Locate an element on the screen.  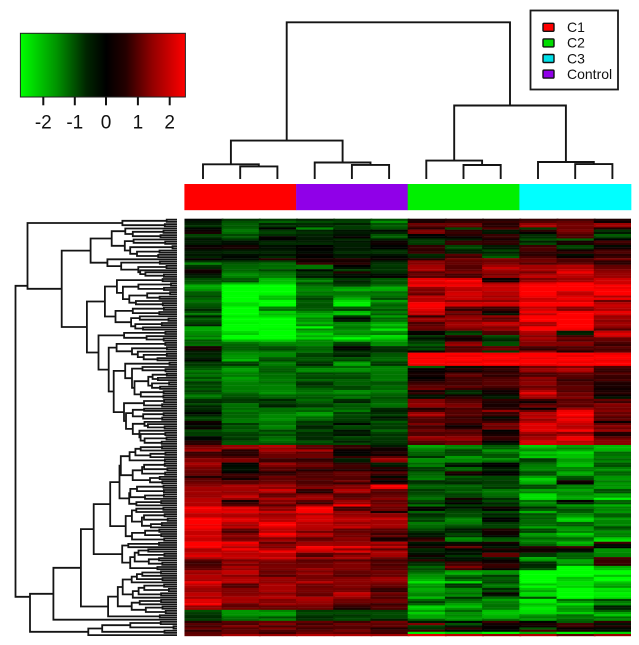
svg-text: 0 is located at coordinates (106, 123).